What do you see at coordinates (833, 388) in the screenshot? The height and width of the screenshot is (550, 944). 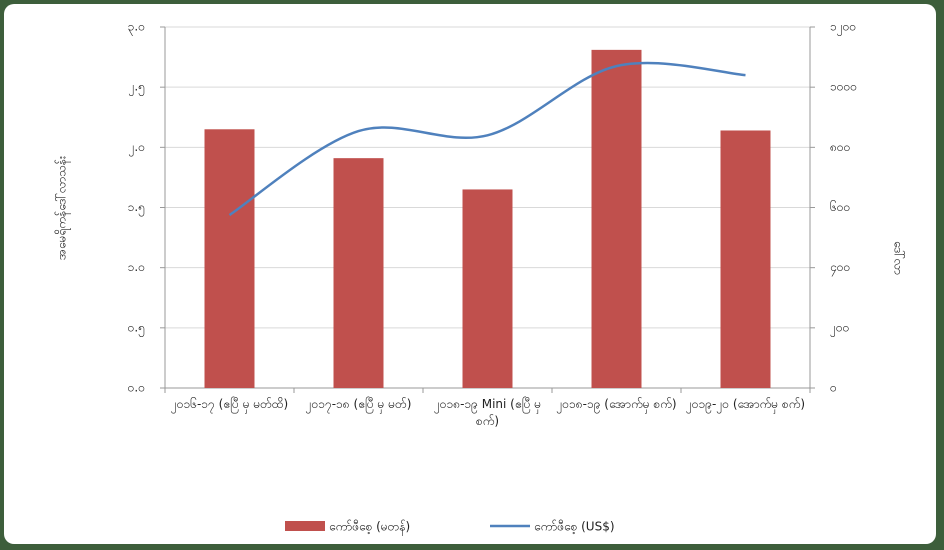 I see `y2-tick-label: ၀` at bounding box center [833, 388].